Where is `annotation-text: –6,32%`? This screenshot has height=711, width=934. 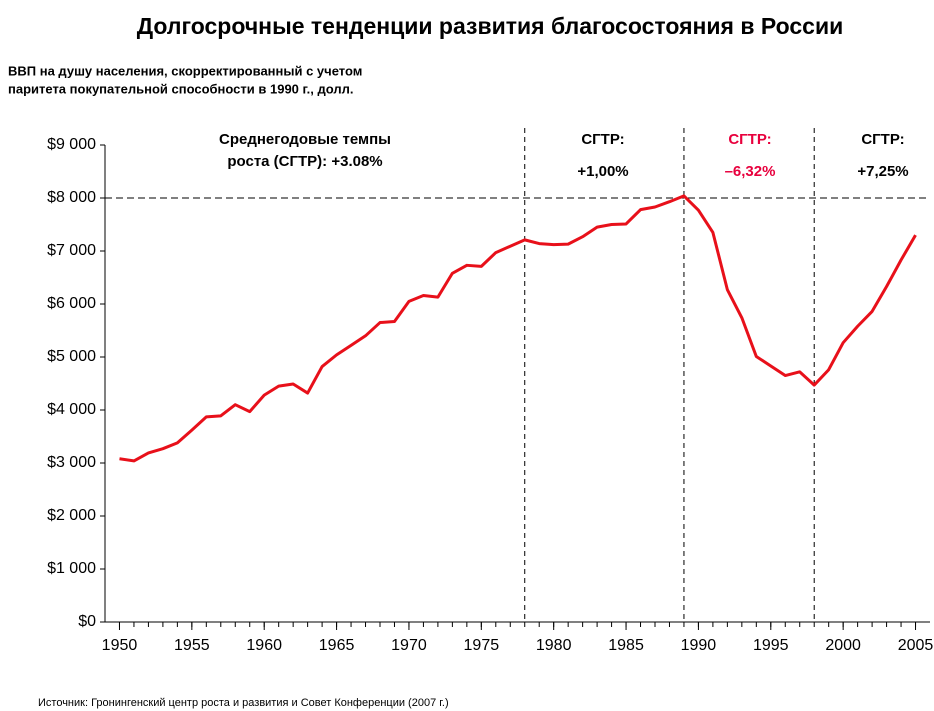
annotation-text: –6,32% is located at coordinates (750, 171).